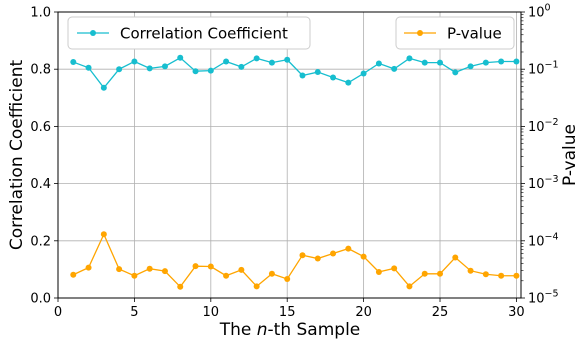 The image size is (584, 343). Describe the element at coordinates (40, 299) in the screenshot. I see `y-tick-label: 0.0` at that location.